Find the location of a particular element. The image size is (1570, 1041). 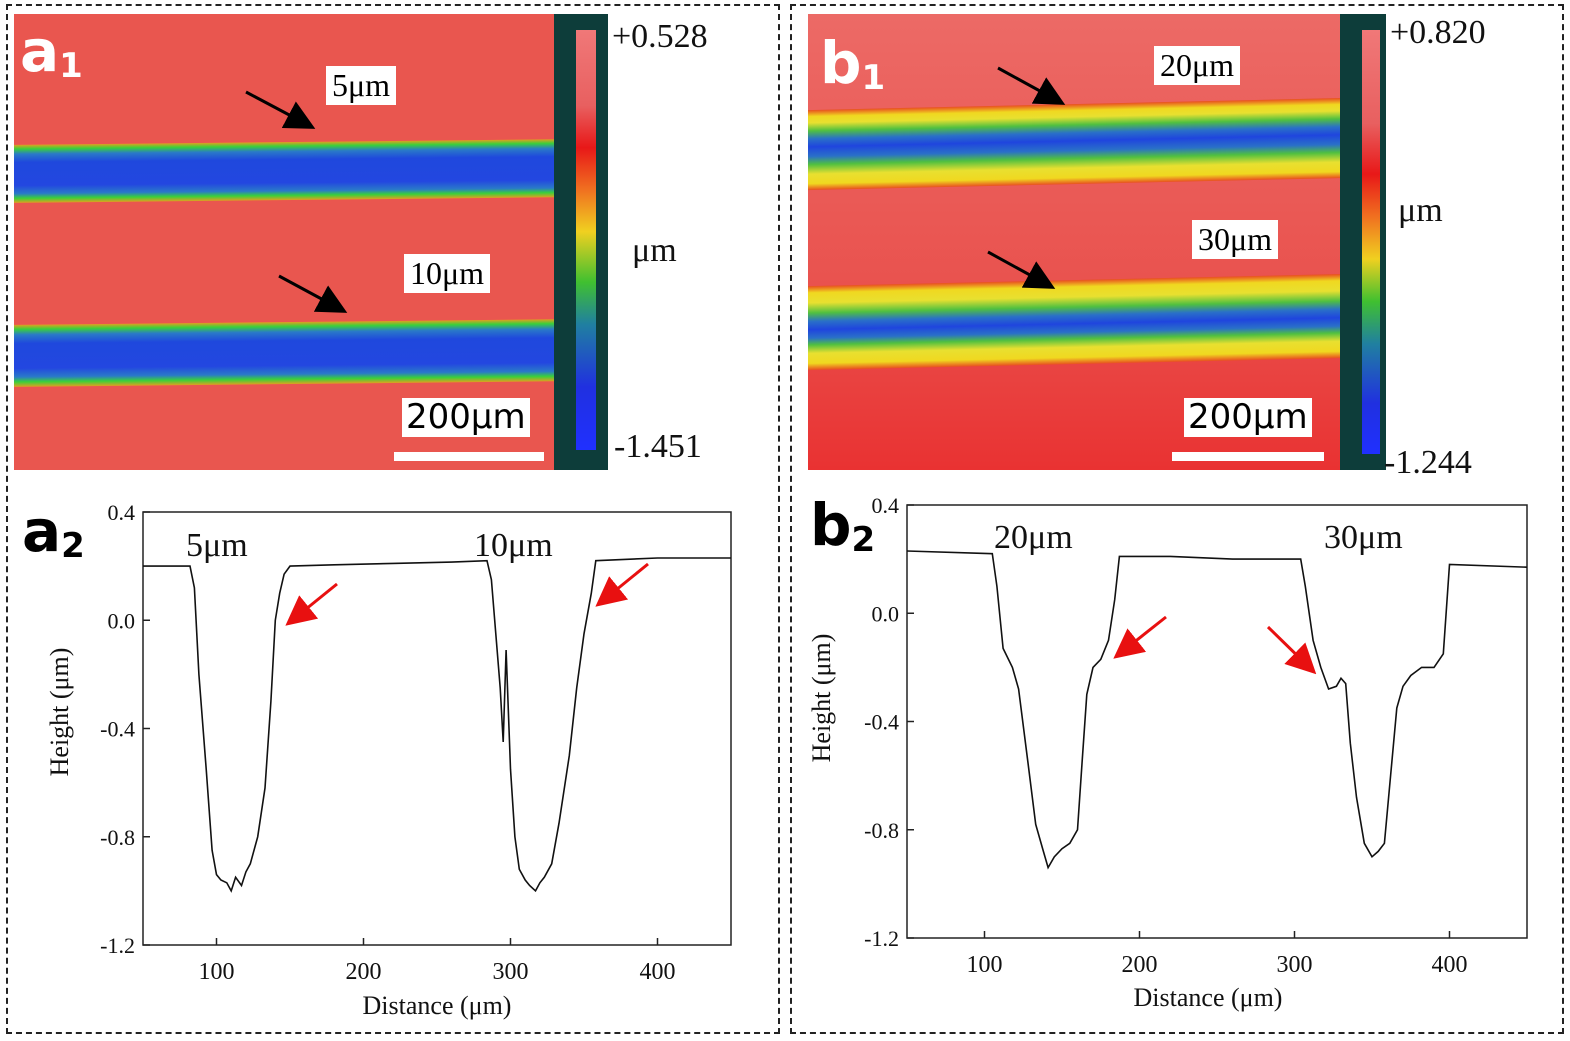

panel-b-height-map: b1 20μm 30μm 200μm is located at coordinates (1074, 242).